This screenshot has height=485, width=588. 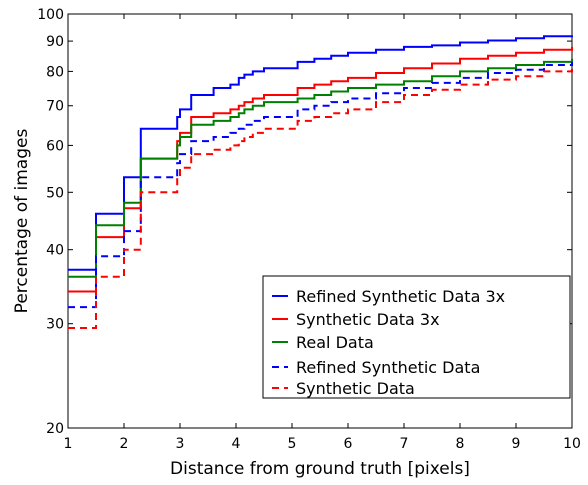 What do you see at coordinates (55, 325) in the screenshot?
I see `y-tick-label: 30` at bounding box center [55, 325].